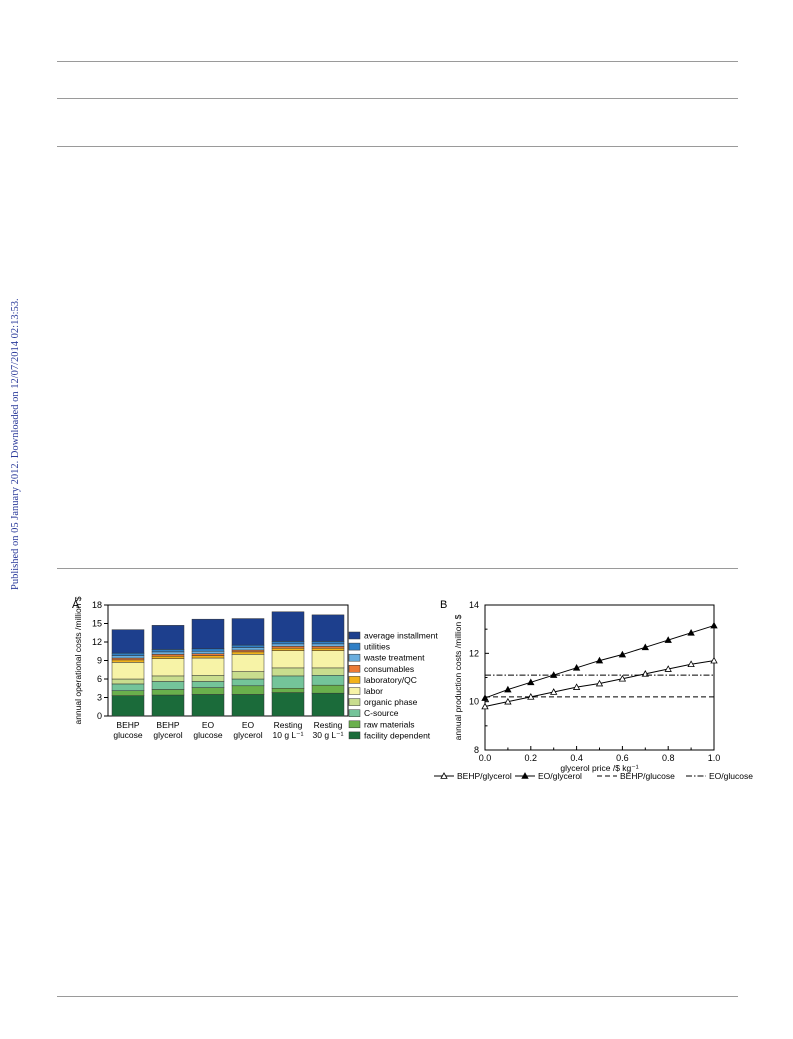 The image size is (793, 1039). I want to click on y-axis-title-a: annual operational costs /million $, so click(78, 660).